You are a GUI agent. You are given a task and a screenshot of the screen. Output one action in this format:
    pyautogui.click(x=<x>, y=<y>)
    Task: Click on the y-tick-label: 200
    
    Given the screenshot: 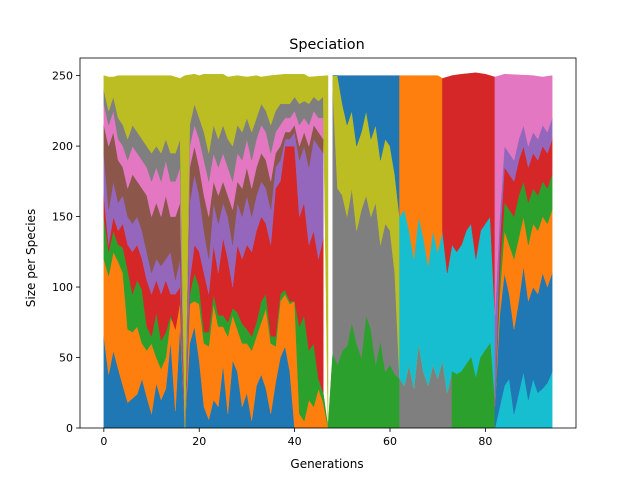 What is the action you would take?
    pyautogui.click(x=62, y=146)
    